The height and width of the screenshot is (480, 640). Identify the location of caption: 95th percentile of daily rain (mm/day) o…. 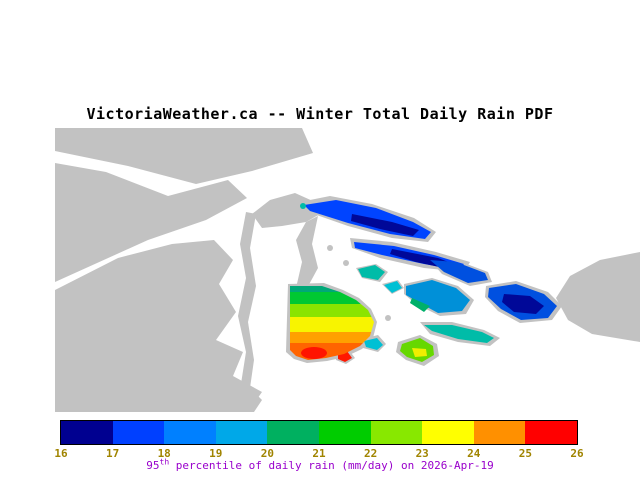
(320, 464).